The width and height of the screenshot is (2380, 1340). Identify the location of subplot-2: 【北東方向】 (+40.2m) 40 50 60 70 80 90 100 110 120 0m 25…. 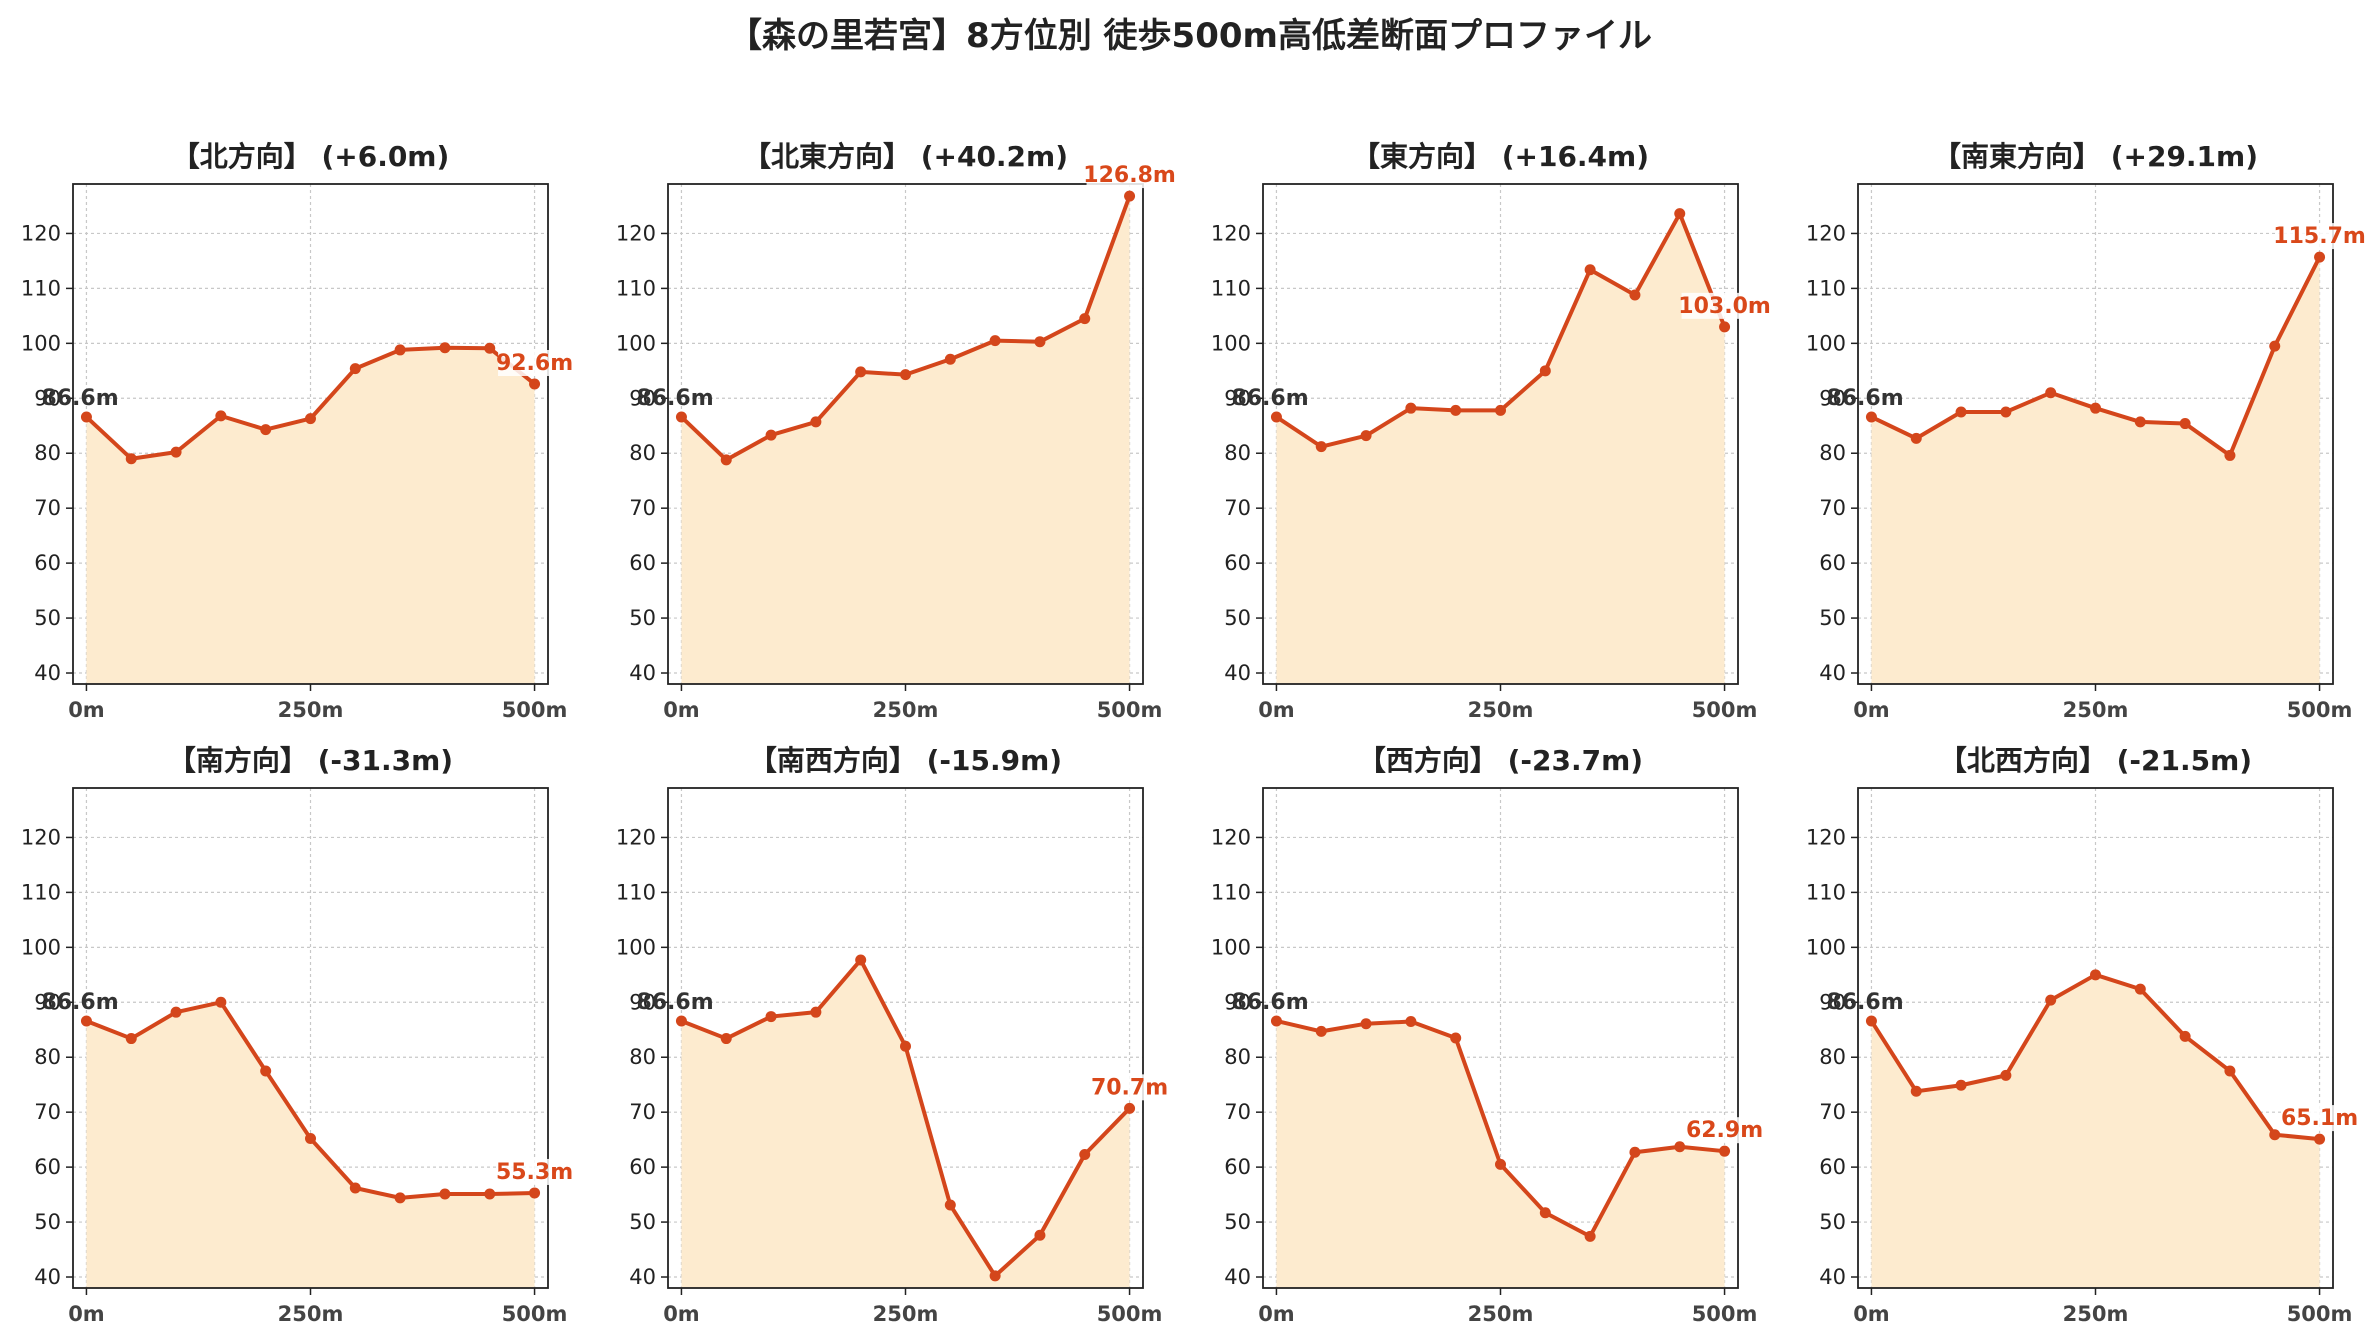
(896, 431).